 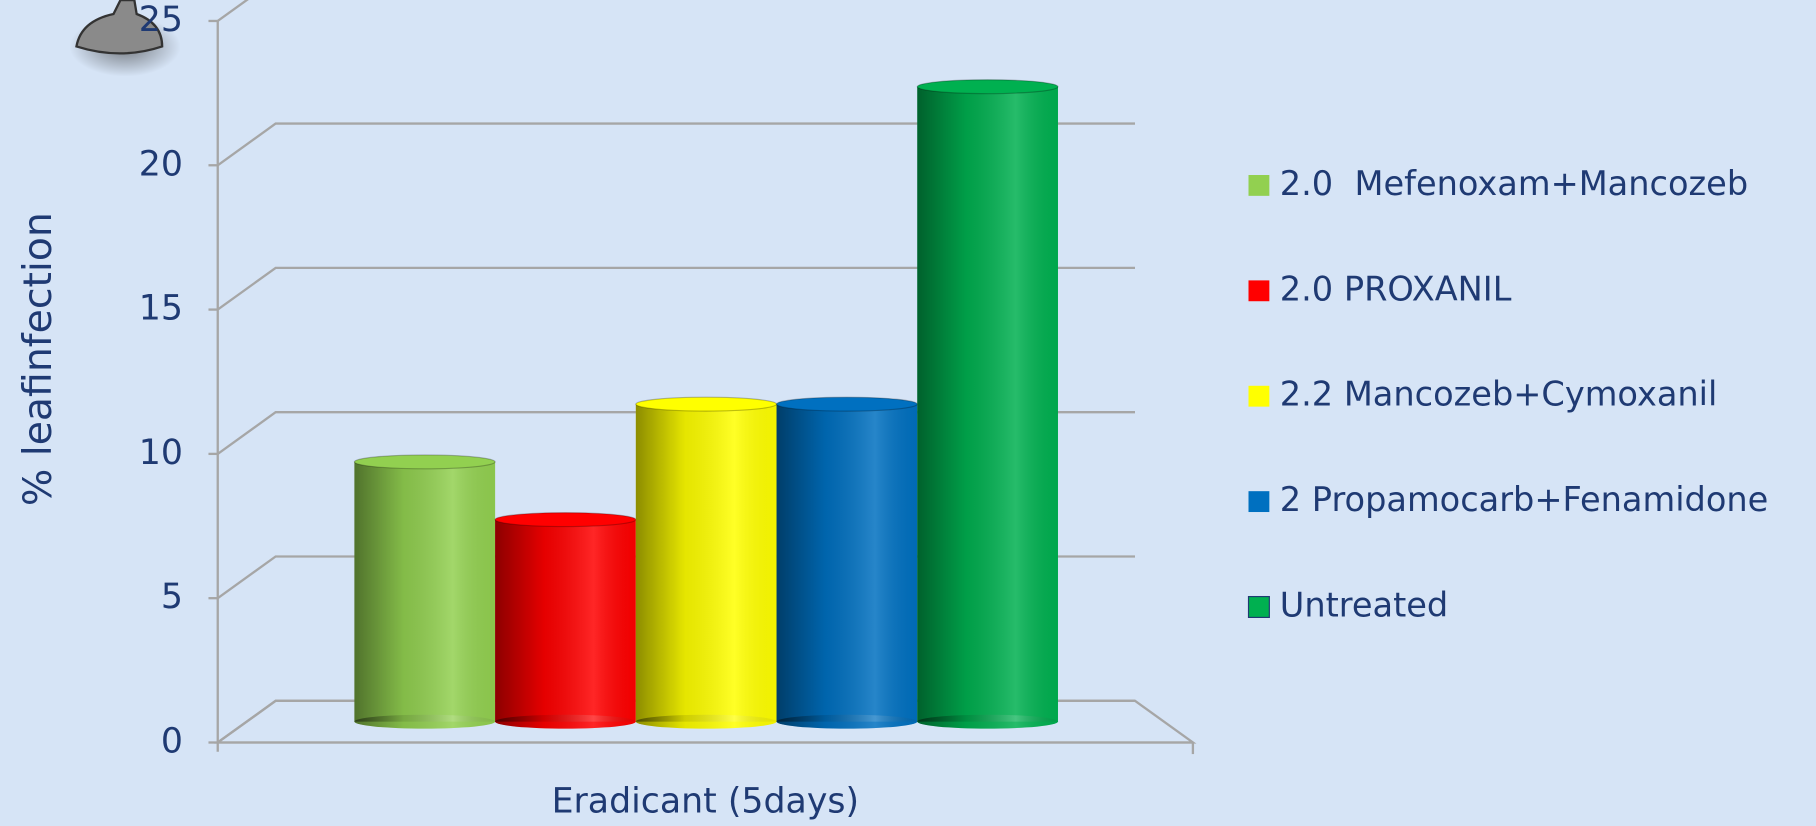 I want to click on y-tick-label: 0, so click(x=172, y=741).